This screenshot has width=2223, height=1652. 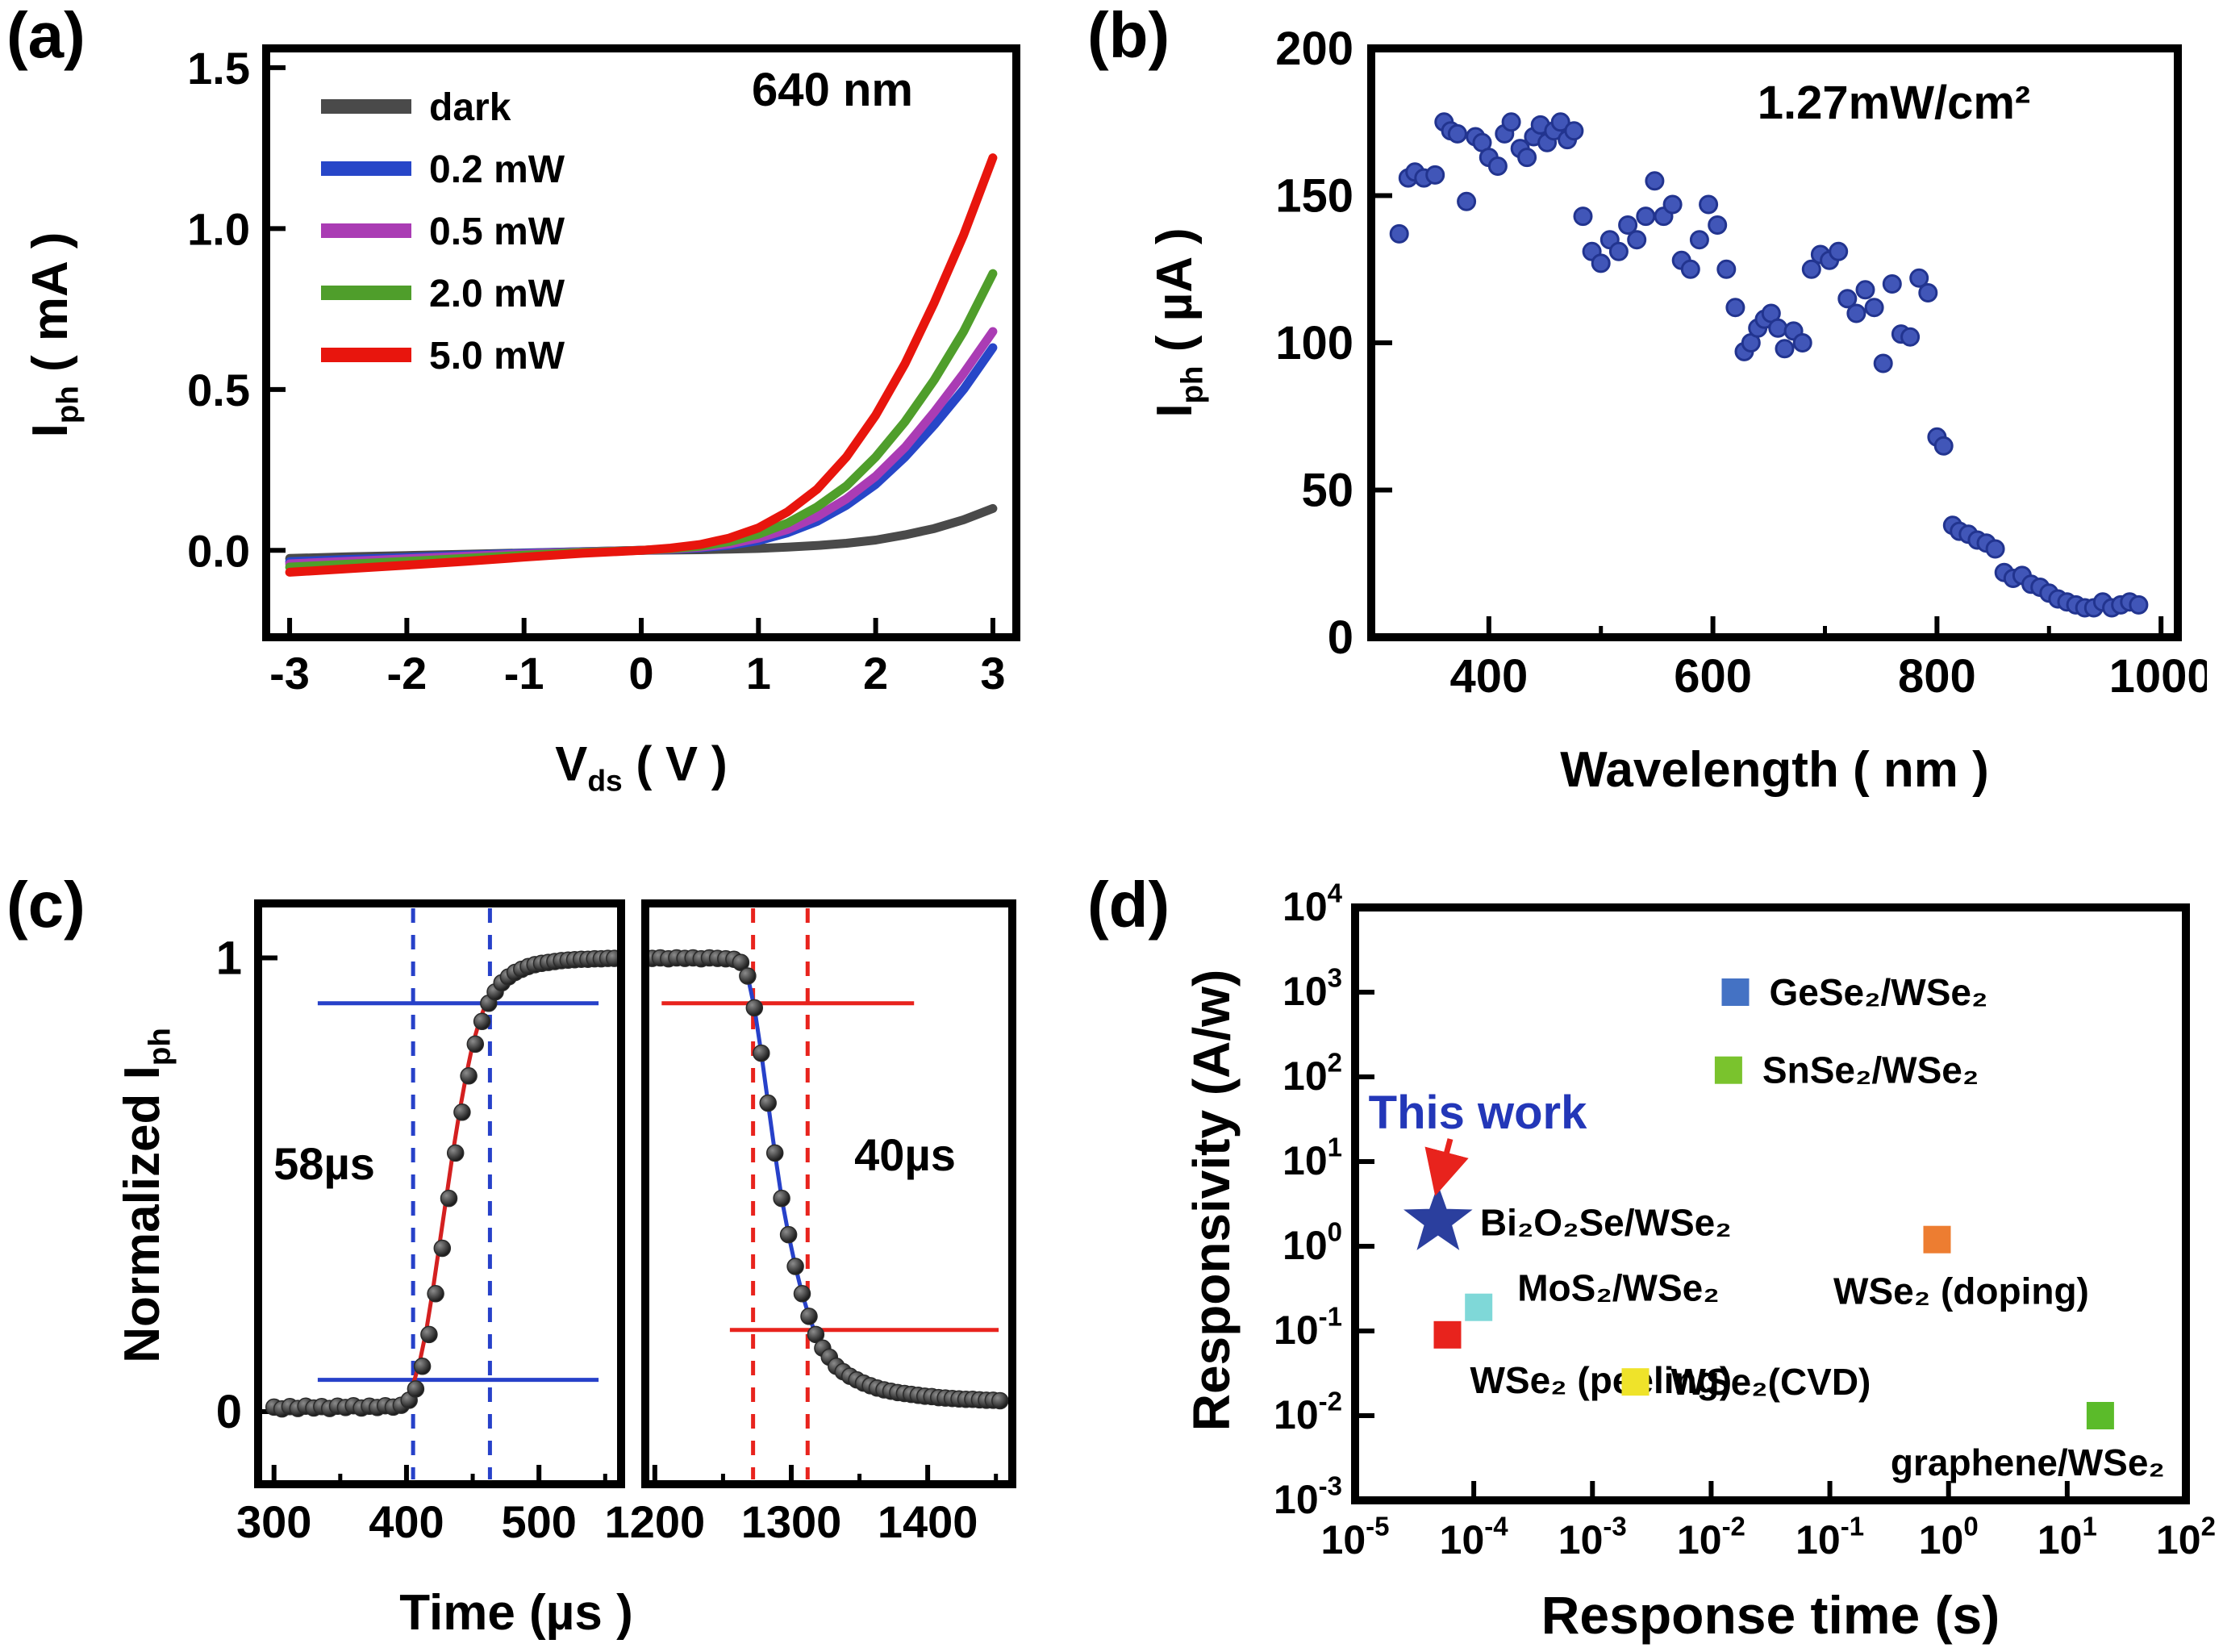 I want to click on panel-b-letter: (b), so click(x=1128, y=36).